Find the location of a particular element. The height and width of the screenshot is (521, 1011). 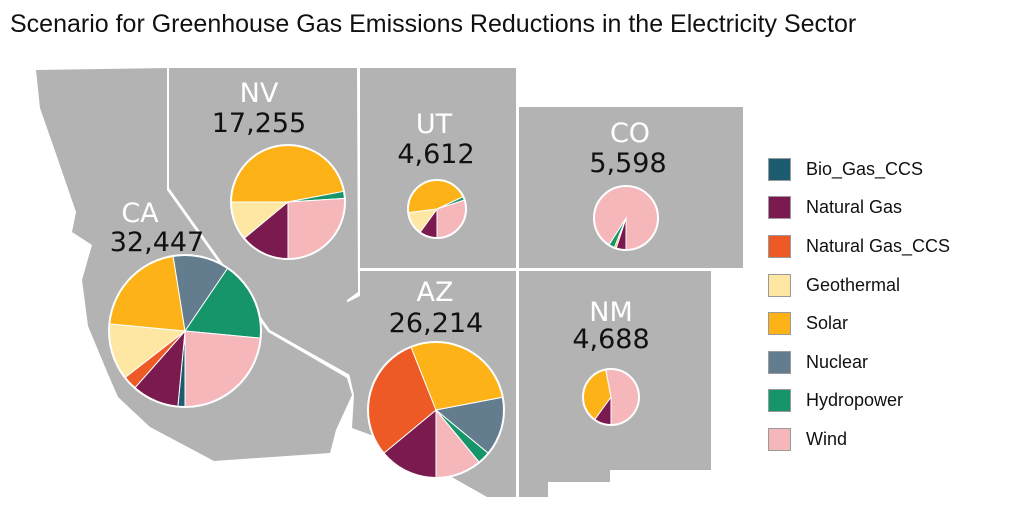

pie-ut is located at coordinates (437, 209).